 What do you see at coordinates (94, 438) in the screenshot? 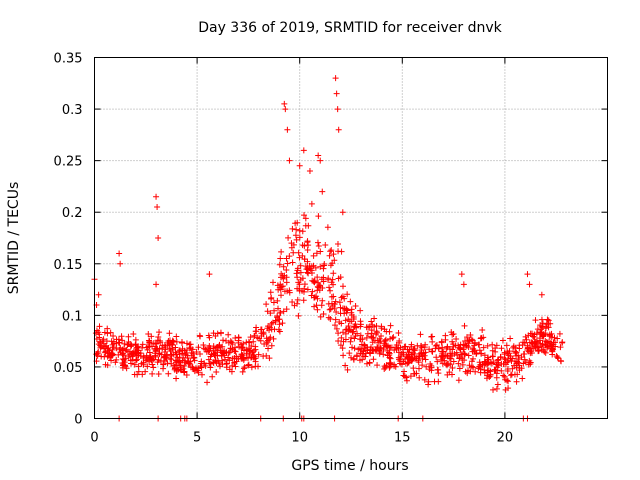
I see `x-tick-label: 0` at bounding box center [94, 438].